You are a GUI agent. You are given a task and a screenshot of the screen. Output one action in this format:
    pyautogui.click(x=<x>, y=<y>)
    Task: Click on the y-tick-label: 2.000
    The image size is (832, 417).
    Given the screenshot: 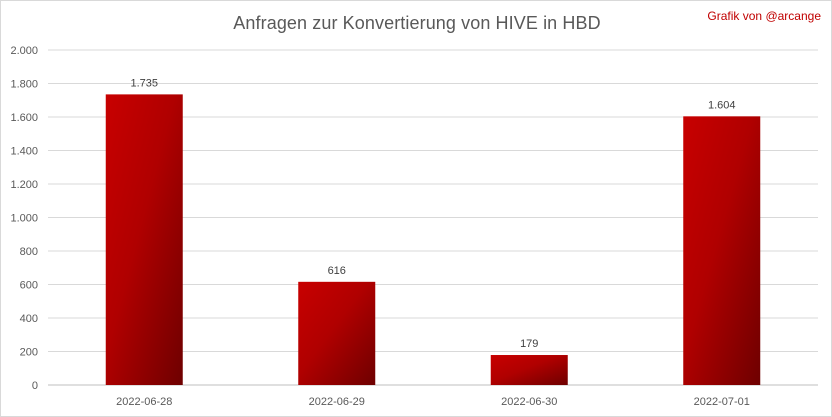 What is the action you would take?
    pyautogui.click(x=24, y=51)
    